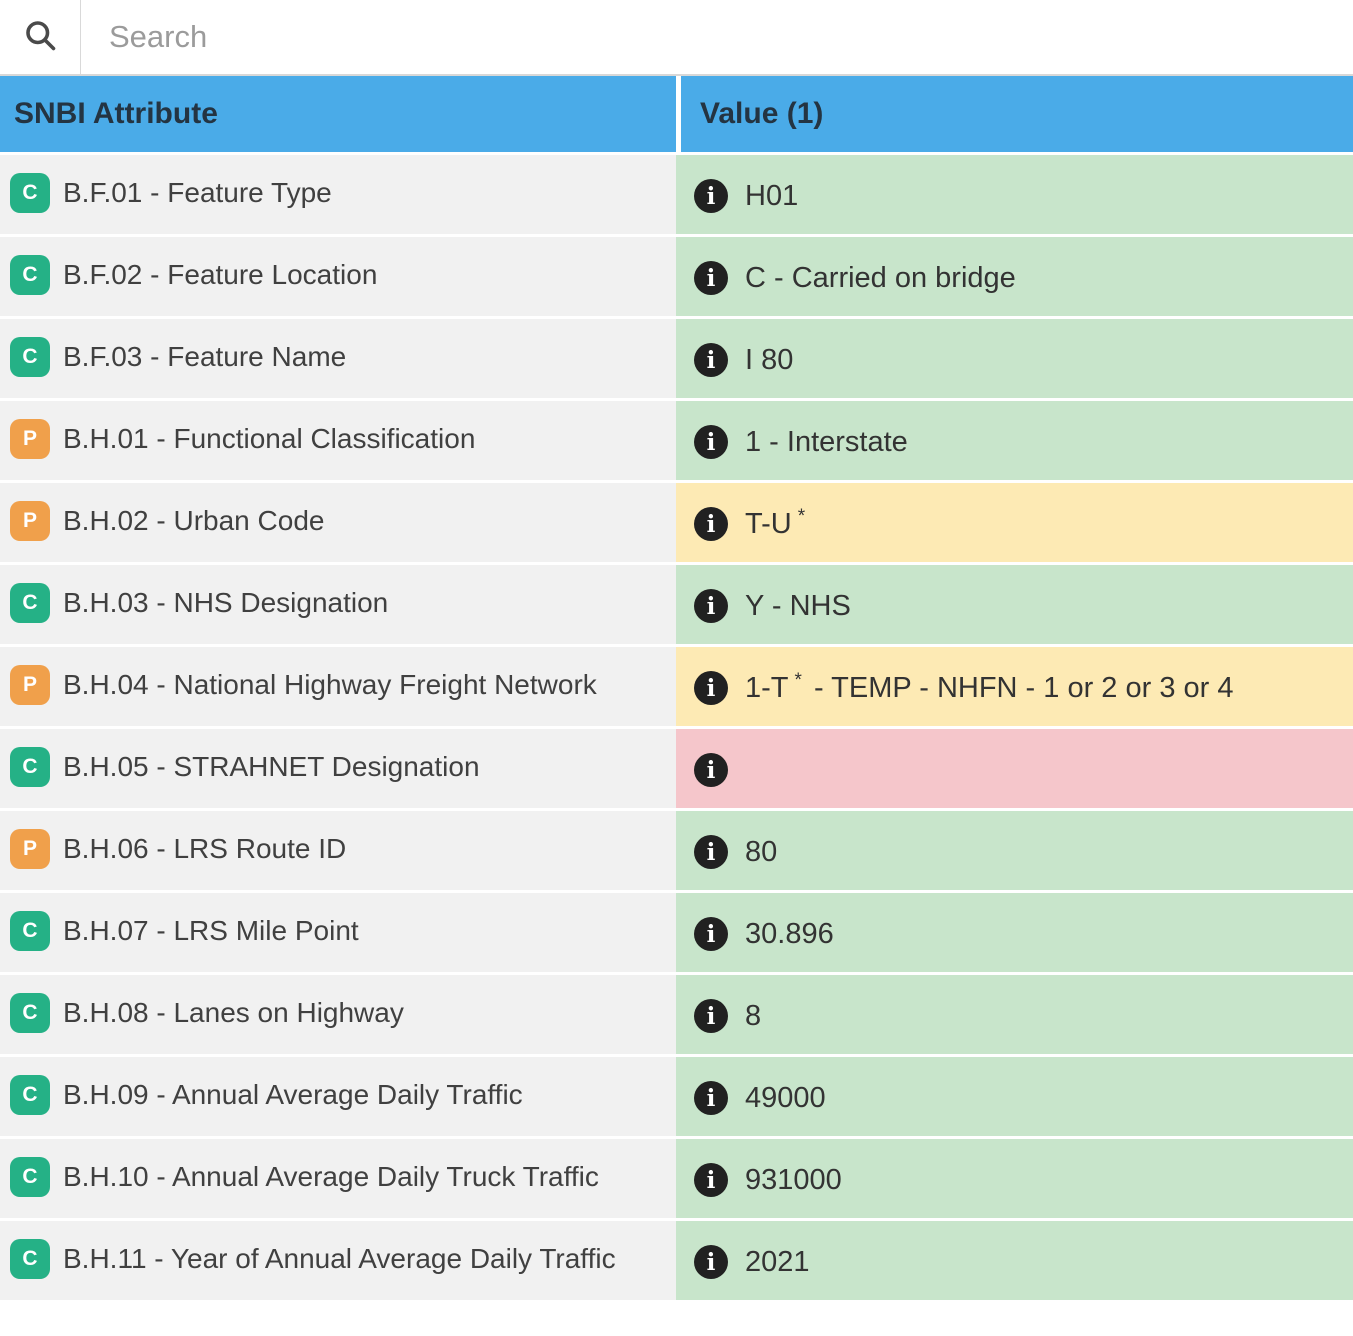  Describe the element at coordinates (293, 1094) in the screenshot. I see `attribute-label: B.H.09 - Annual Average Daily Traffic` at that location.